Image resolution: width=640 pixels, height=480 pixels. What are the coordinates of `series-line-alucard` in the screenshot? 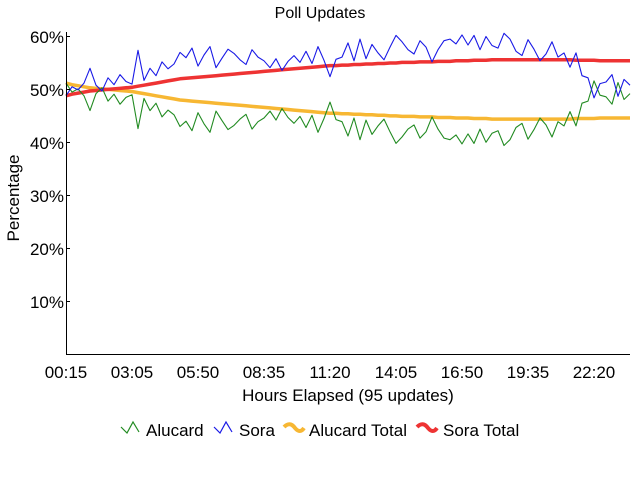 It's located at (348, 113).